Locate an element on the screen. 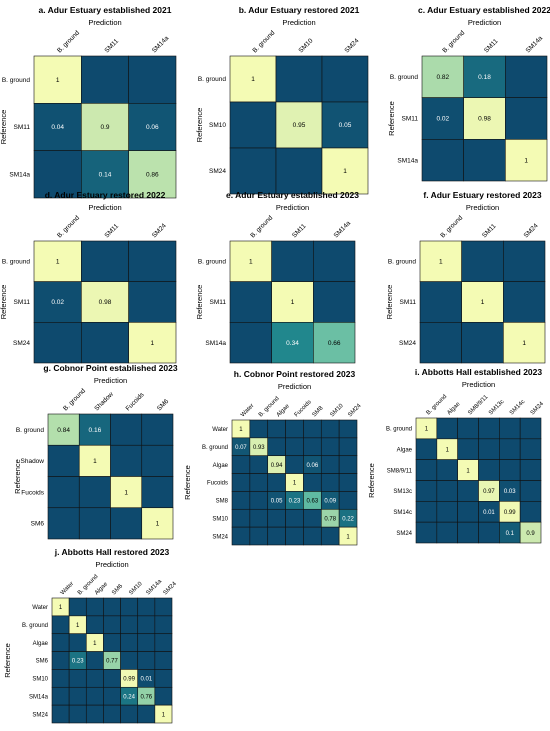  cell-value-label: 0.07 is located at coordinates (241, 448).